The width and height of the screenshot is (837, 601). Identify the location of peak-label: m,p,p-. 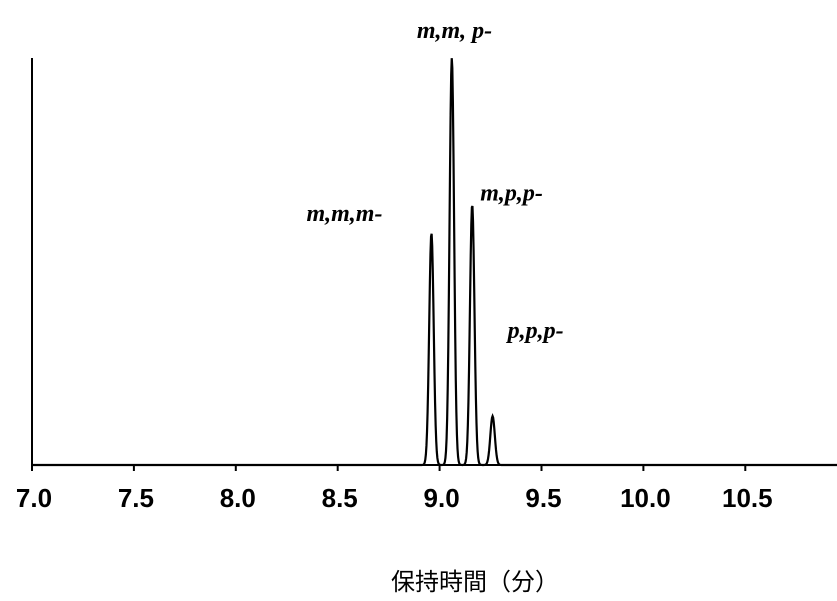
(511, 194).